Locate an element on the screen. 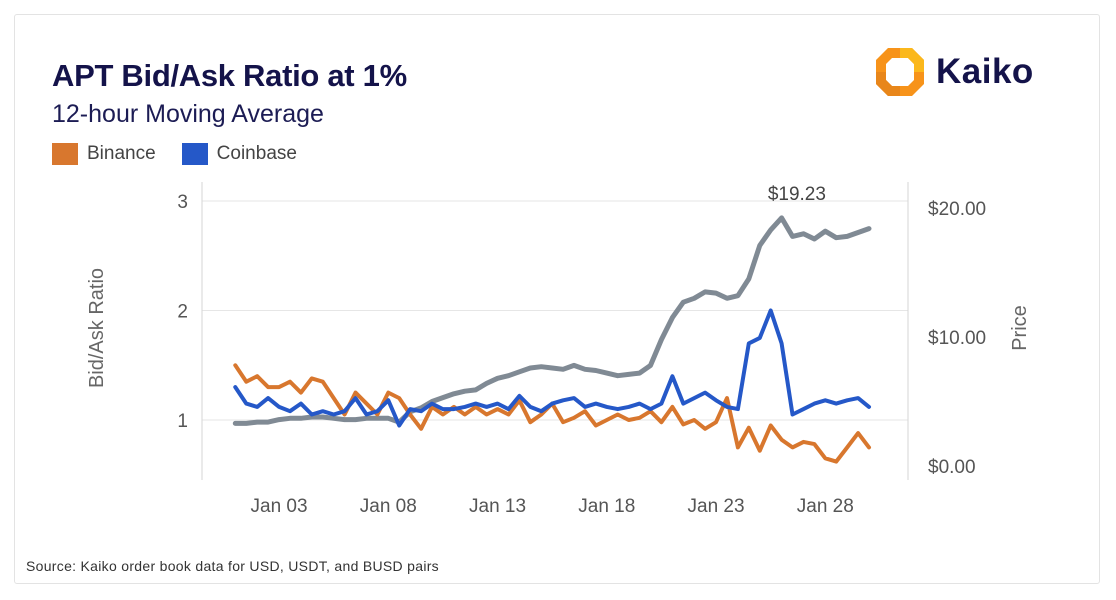  kaiko-logo: Kaiko is located at coordinates (954, 72).